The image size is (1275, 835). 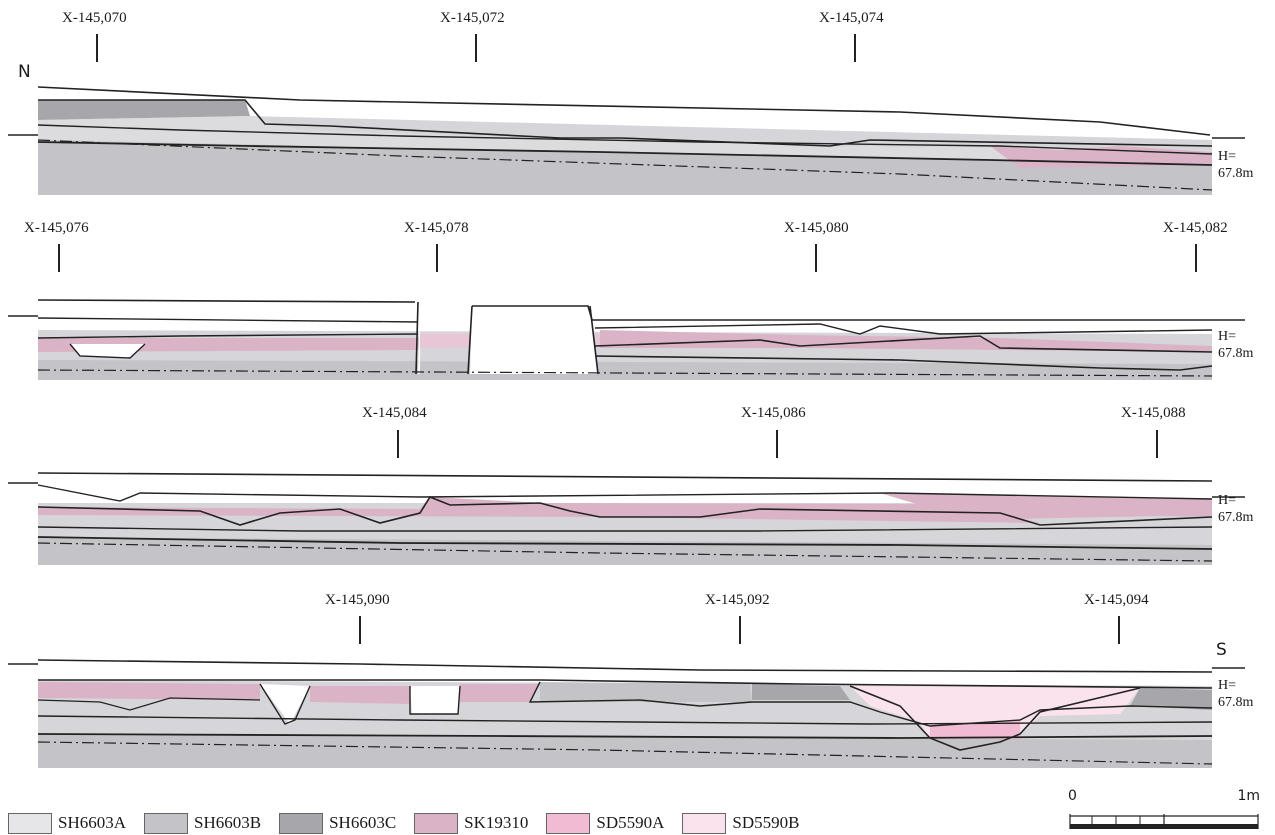 I want to click on tick-label: X-145,088, so click(x=1153, y=413).